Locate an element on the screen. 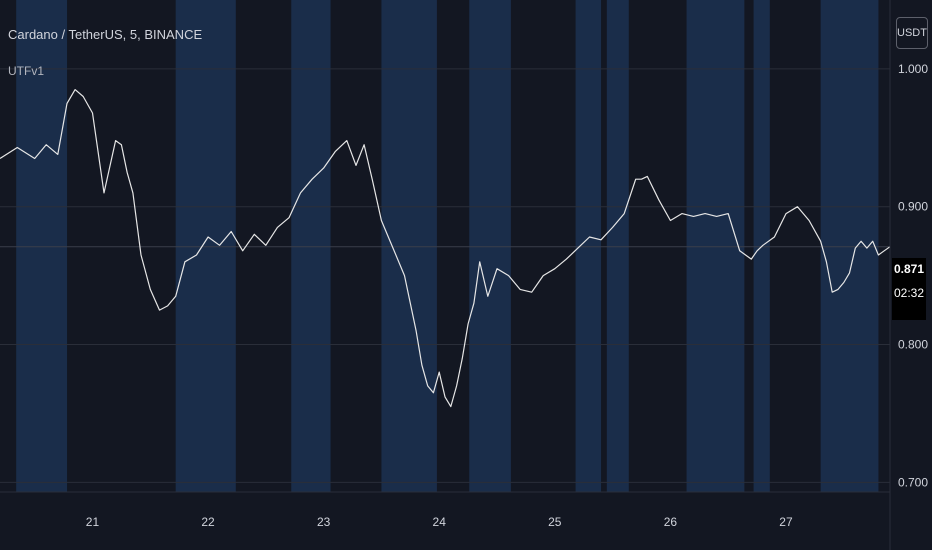 This screenshot has width=932, height=550. indicator-label: UTFv1 is located at coordinates (26, 71).